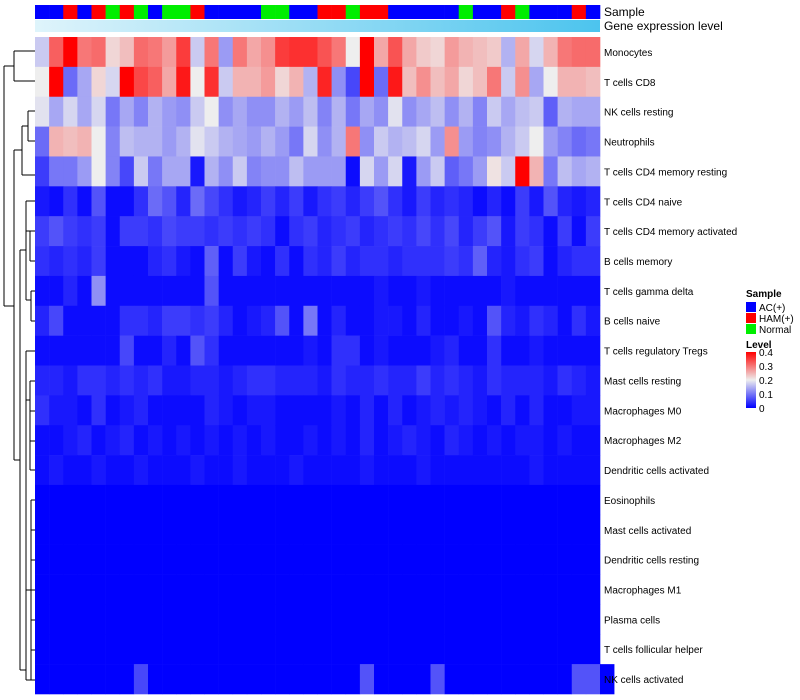 This screenshot has height=700, width=800. Describe the element at coordinates (776, 319) in the screenshot. I see `legend-label-ham: HAM(+)` at that location.